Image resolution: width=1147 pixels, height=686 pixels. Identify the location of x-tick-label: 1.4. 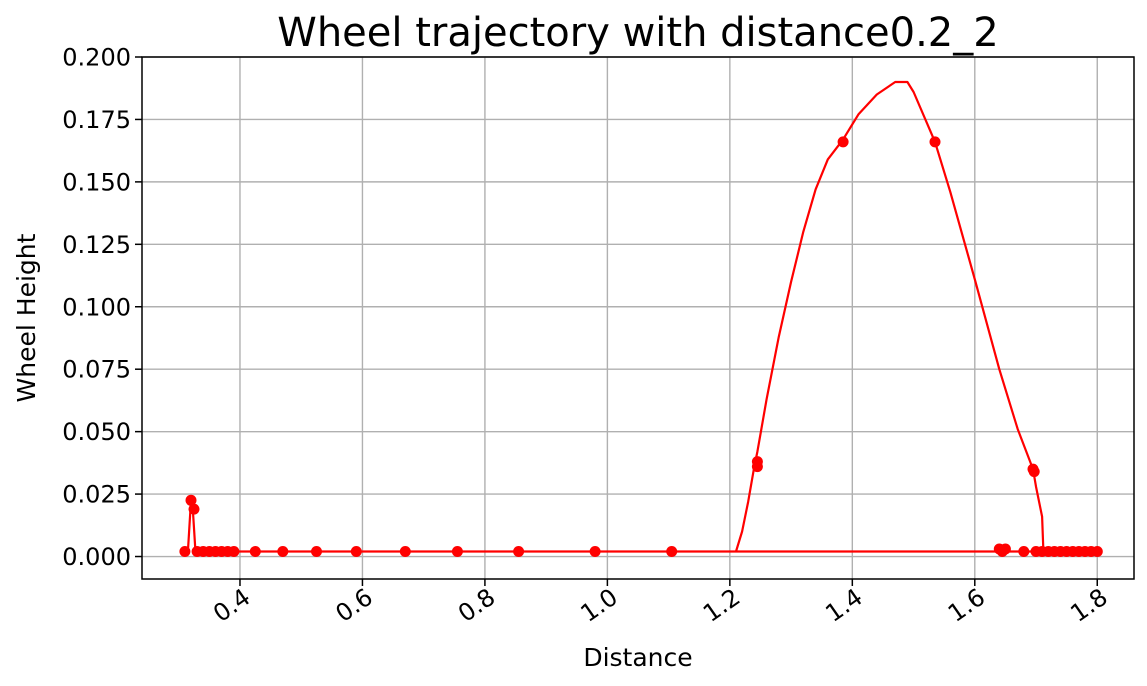
(843, 605).